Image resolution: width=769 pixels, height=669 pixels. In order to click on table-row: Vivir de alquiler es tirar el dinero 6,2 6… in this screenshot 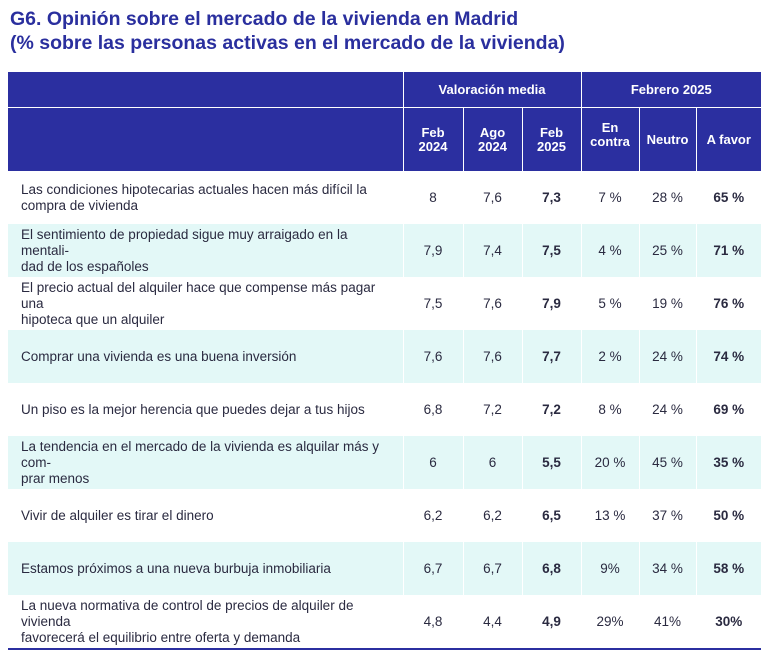, I will do `click(385, 515)`.